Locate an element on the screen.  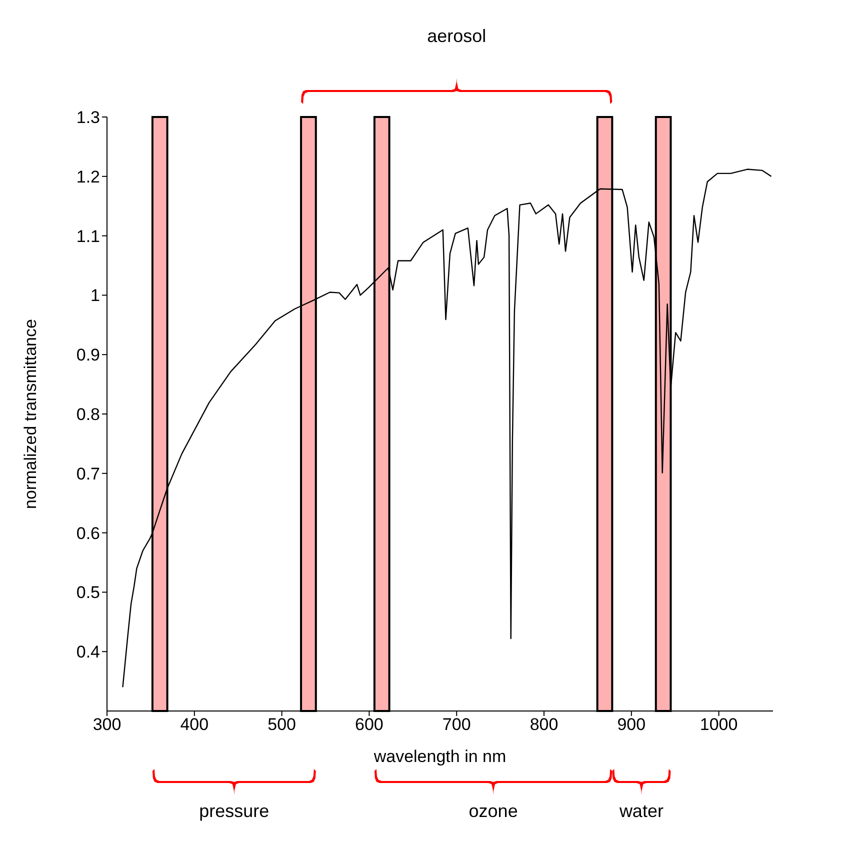
text: pressure is located at coordinates (234, 811).